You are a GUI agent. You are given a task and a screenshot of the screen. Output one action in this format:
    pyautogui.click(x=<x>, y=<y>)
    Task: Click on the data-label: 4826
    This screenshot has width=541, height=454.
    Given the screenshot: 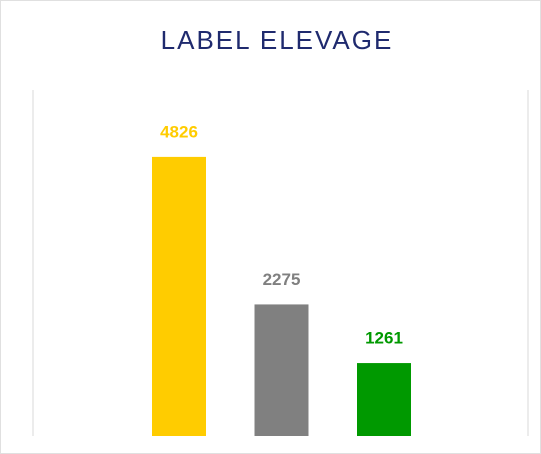 What is the action you would take?
    pyautogui.click(x=179, y=131)
    